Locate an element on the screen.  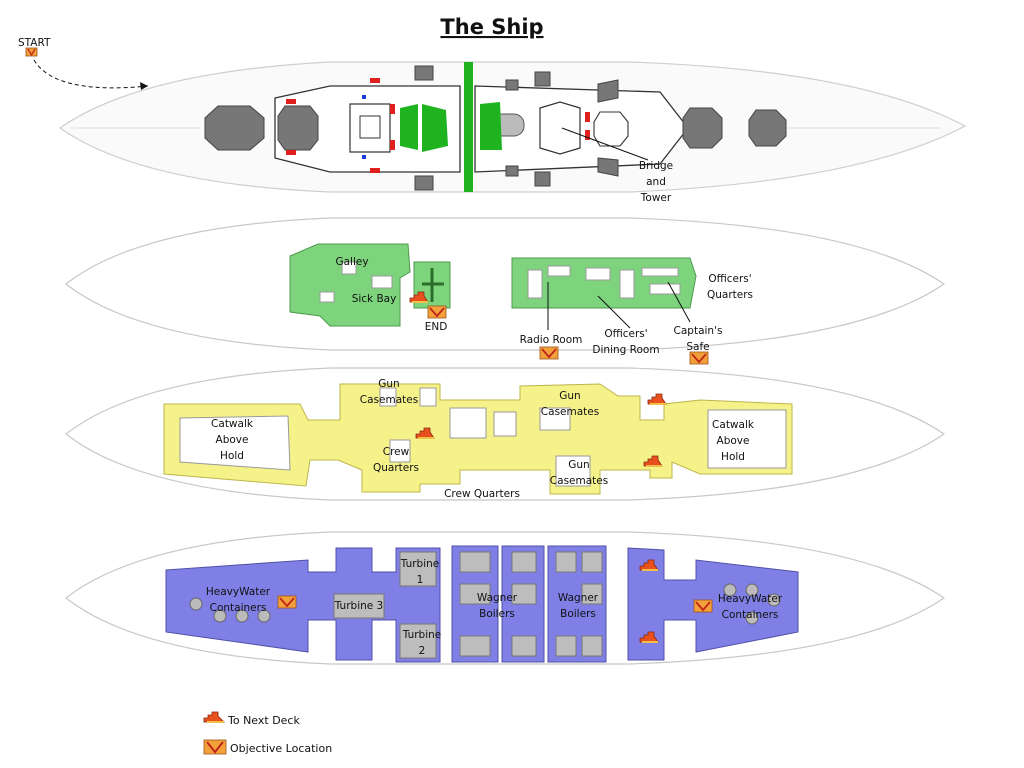
label-bridge-1: Bridge is located at coordinates (656, 166).